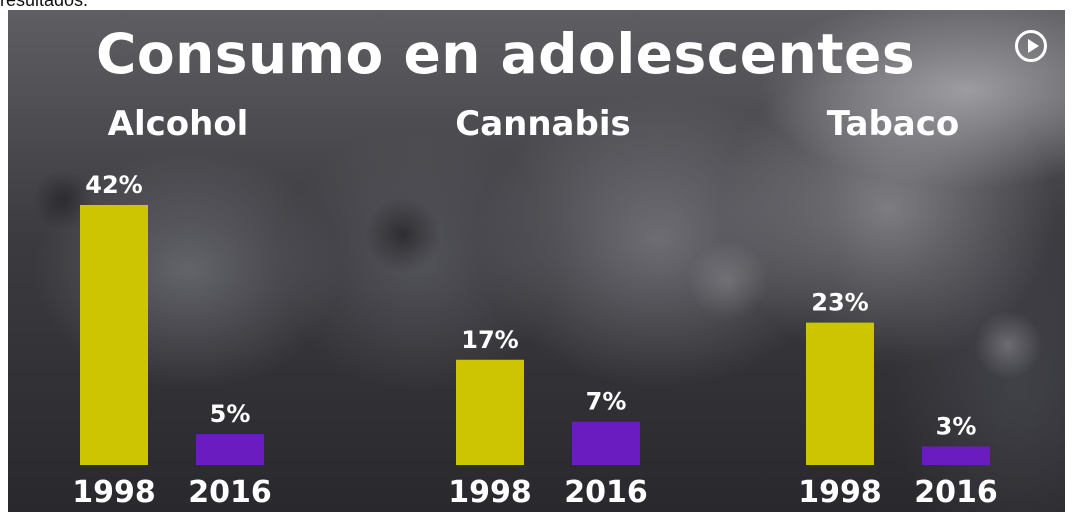  What do you see at coordinates (840, 492) in the screenshot?
I see `year-label-tabaco-1998: 1998` at bounding box center [840, 492].